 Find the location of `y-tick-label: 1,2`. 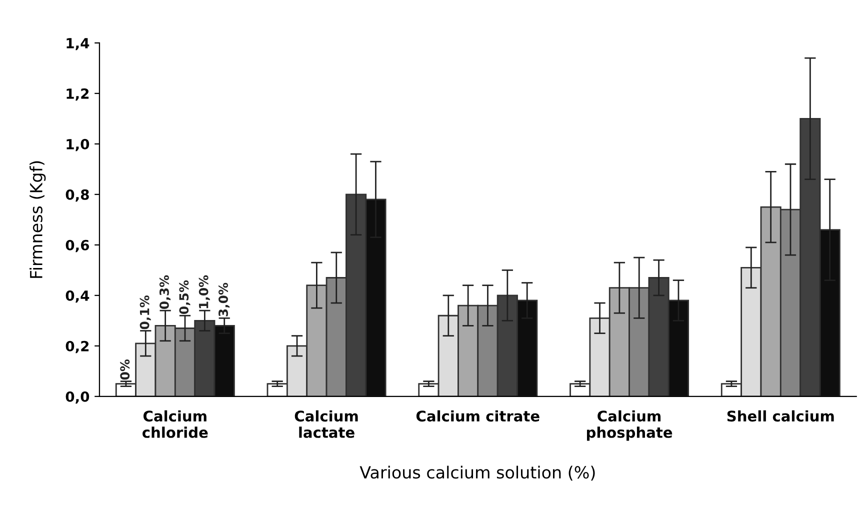

y-tick-label: 1,2 is located at coordinates (77, 94).